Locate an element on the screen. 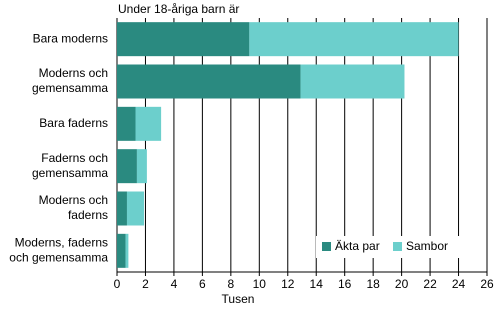 This screenshot has height=315, width=494. y-tick-label: Bara faderns is located at coordinates (73, 123).